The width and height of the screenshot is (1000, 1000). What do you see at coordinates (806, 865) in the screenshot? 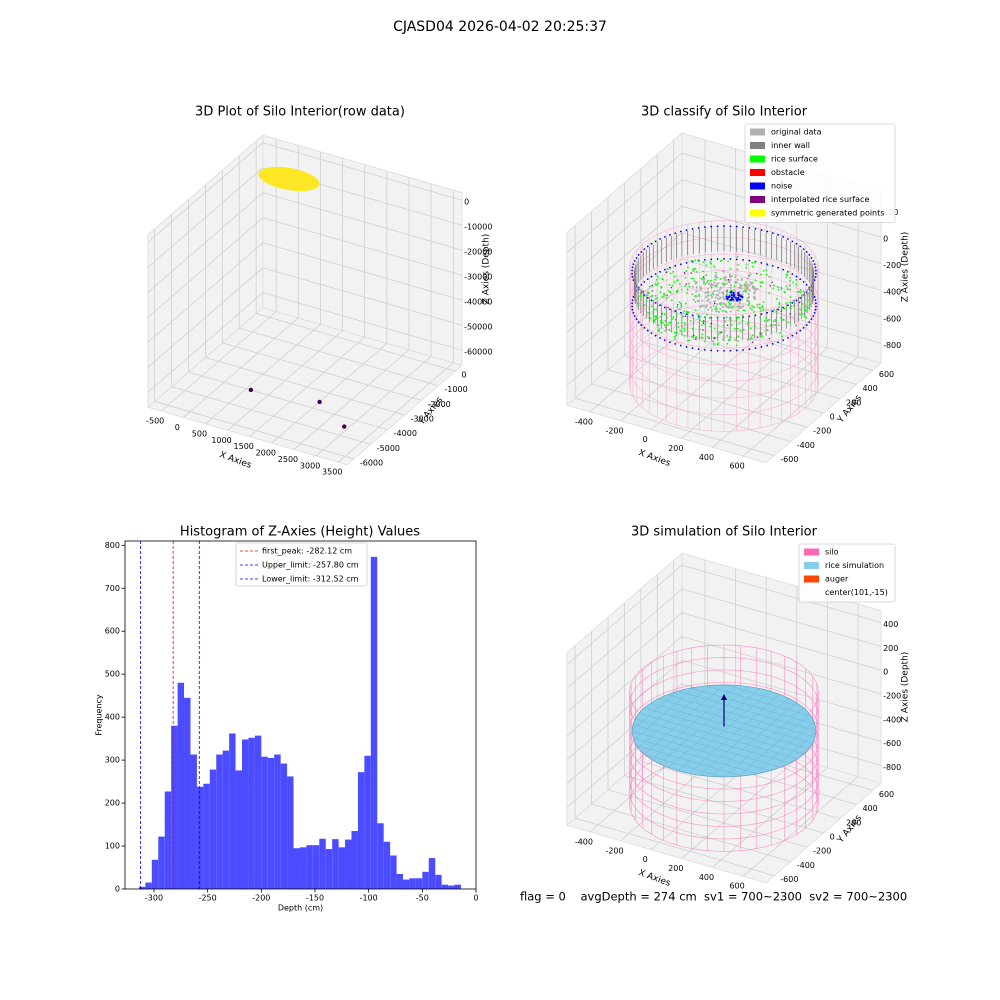
I see `y-tick-label: -400` at bounding box center [806, 865].